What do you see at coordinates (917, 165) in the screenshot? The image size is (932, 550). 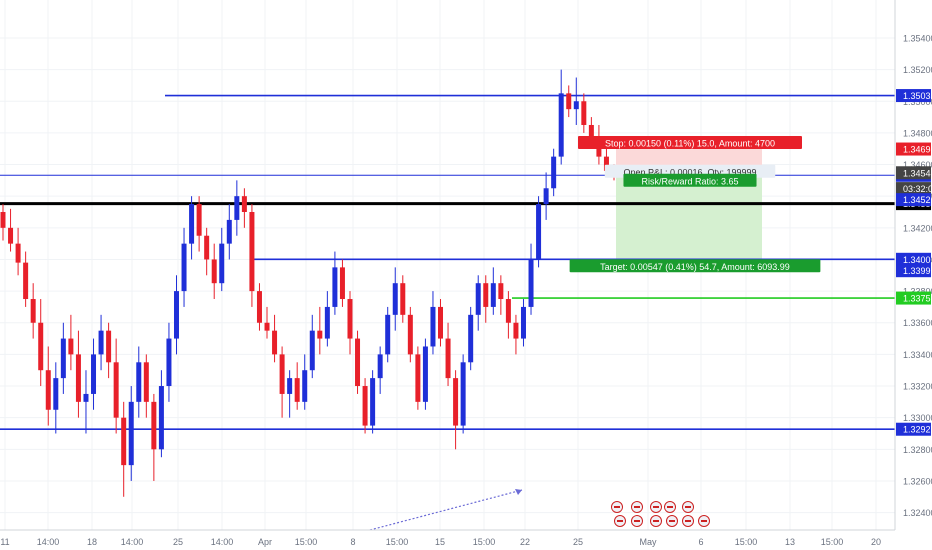 I see `price-tick-label: 1.34600` at bounding box center [917, 165].